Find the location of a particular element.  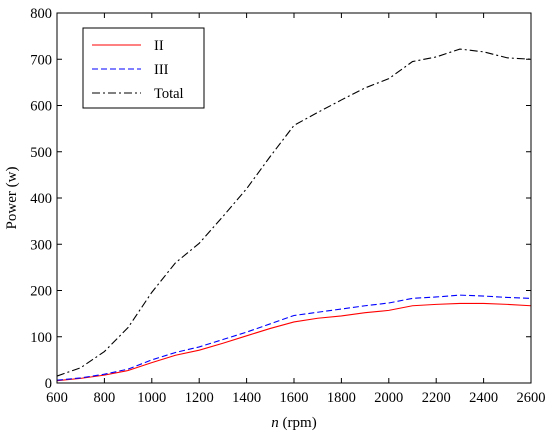

x-tick-label: 2400 is located at coordinates (483, 398).